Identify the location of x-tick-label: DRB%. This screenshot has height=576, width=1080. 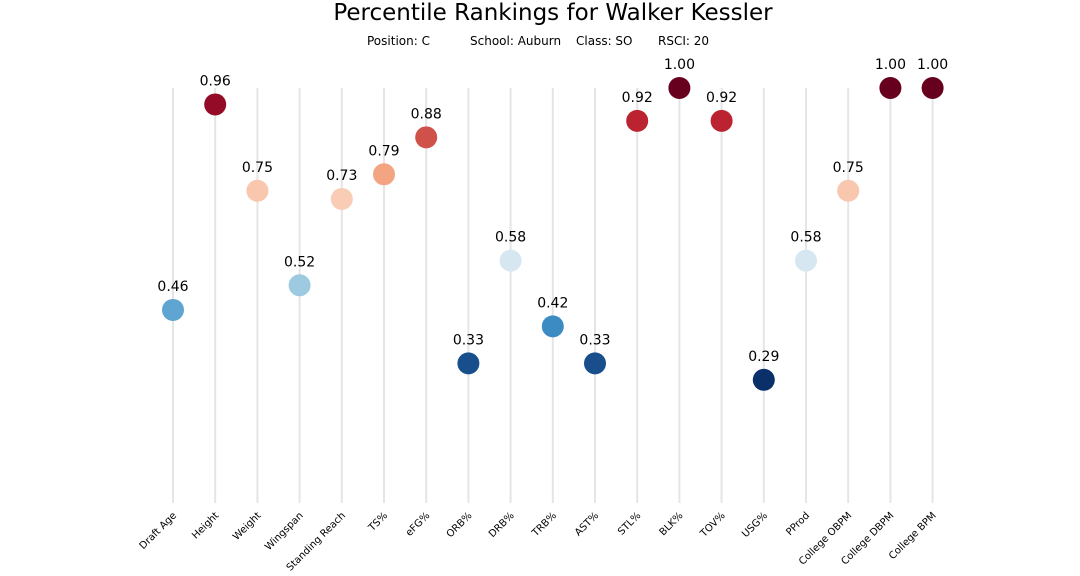
(502, 525).